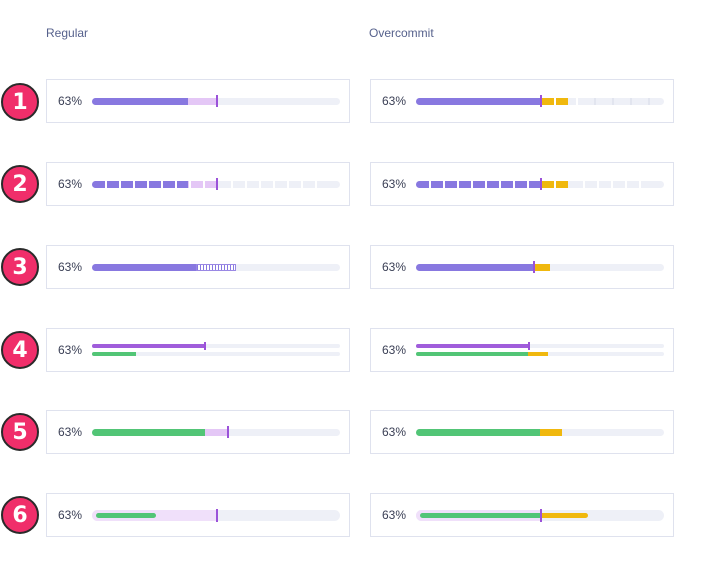  What do you see at coordinates (67, 33) in the screenshot?
I see `column-header-regular: Regular` at bounding box center [67, 33].